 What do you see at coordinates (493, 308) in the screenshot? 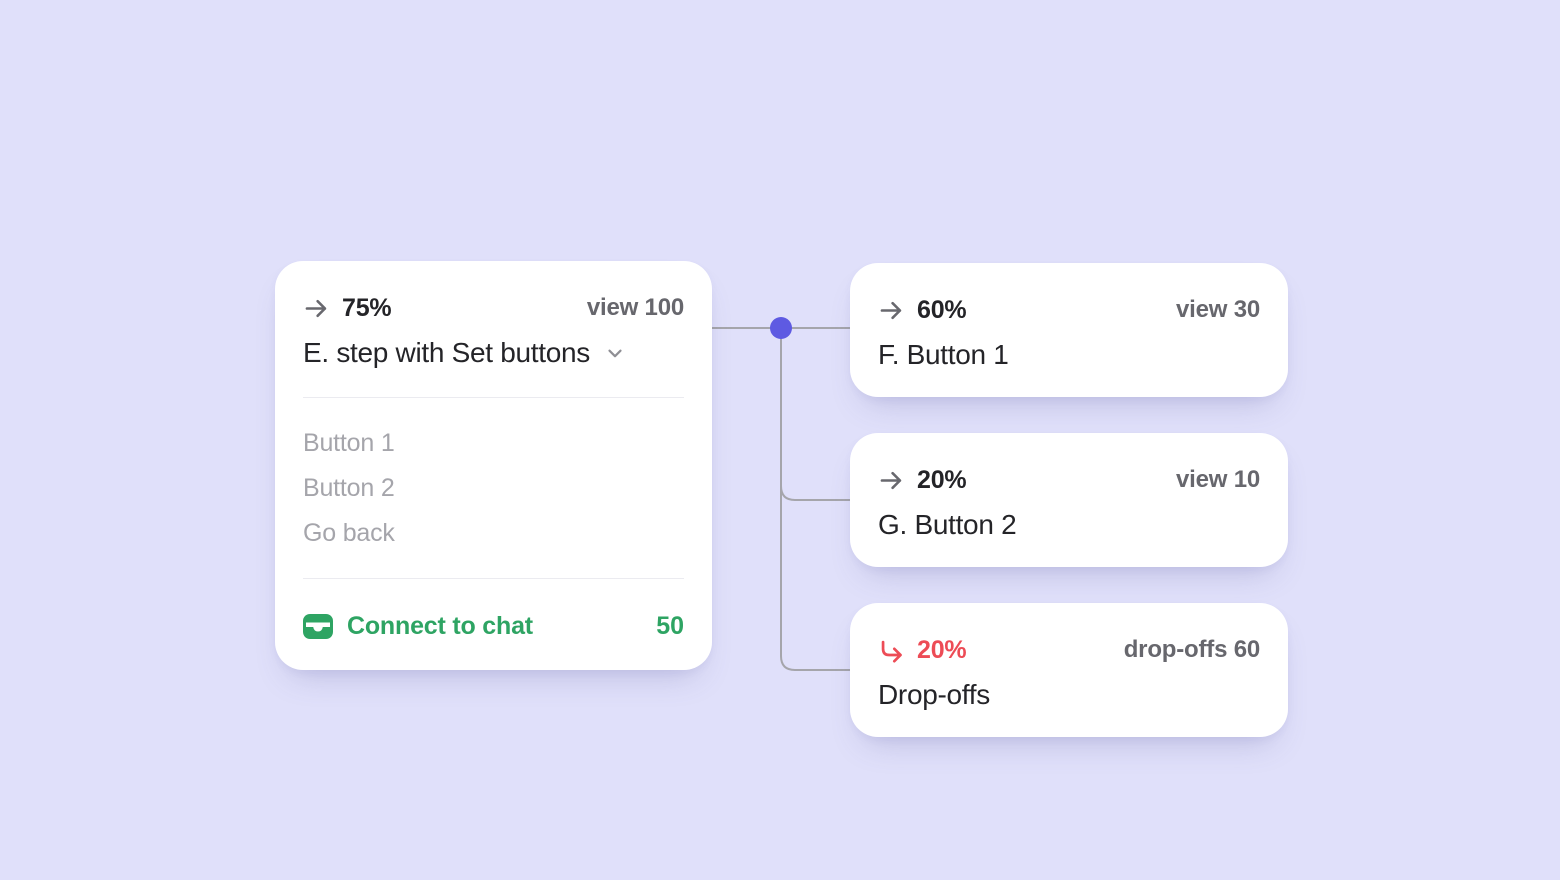
I see `stat-row: 75% view 100` at bounding box center [493, 308].